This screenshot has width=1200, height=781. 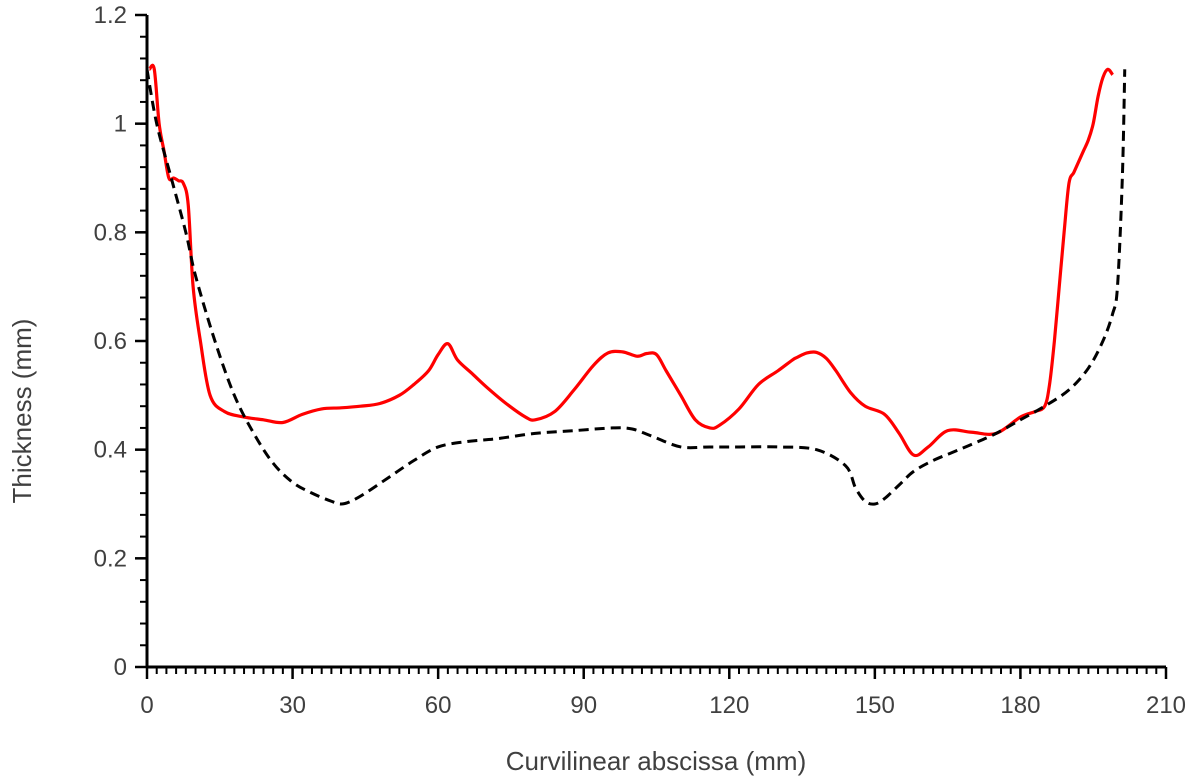 What do you see at coordinates (875, 705) in the screenshot?
I see `x-tick-label: 150` at bounding box center [875, 705].